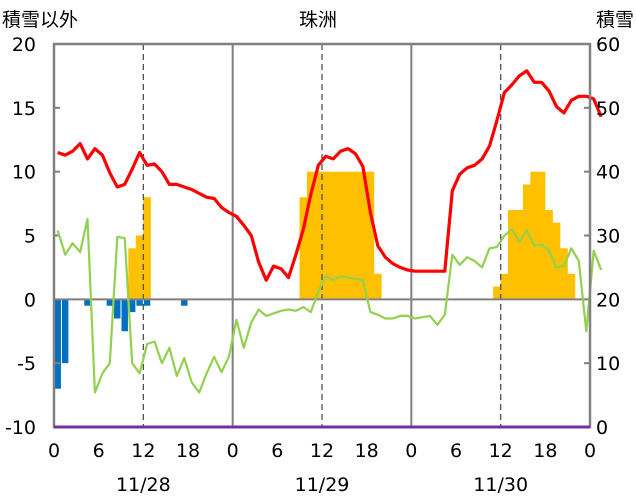  Describe the element at coordinates (143, 485) in the screenshot. I see `date-label: 11/28` at that location.